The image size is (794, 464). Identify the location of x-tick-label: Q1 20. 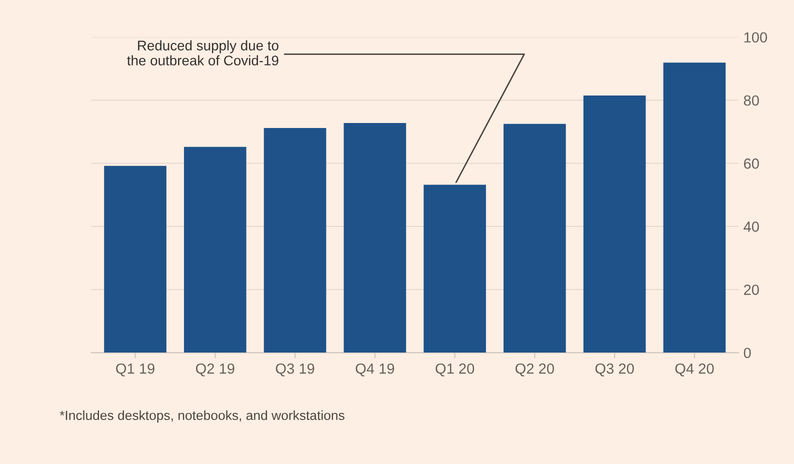
(455, 369).